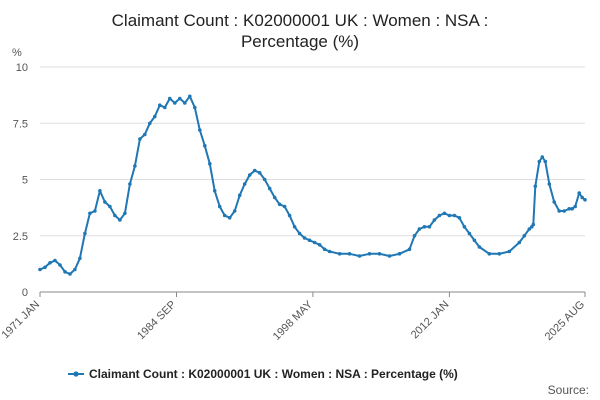 This screenshot has width=600, height=400. What do you see at coordinates (21, 320) in the screenshot?
I see `x-tick-label: 1971 JAN` at bounding box center [21, 320].